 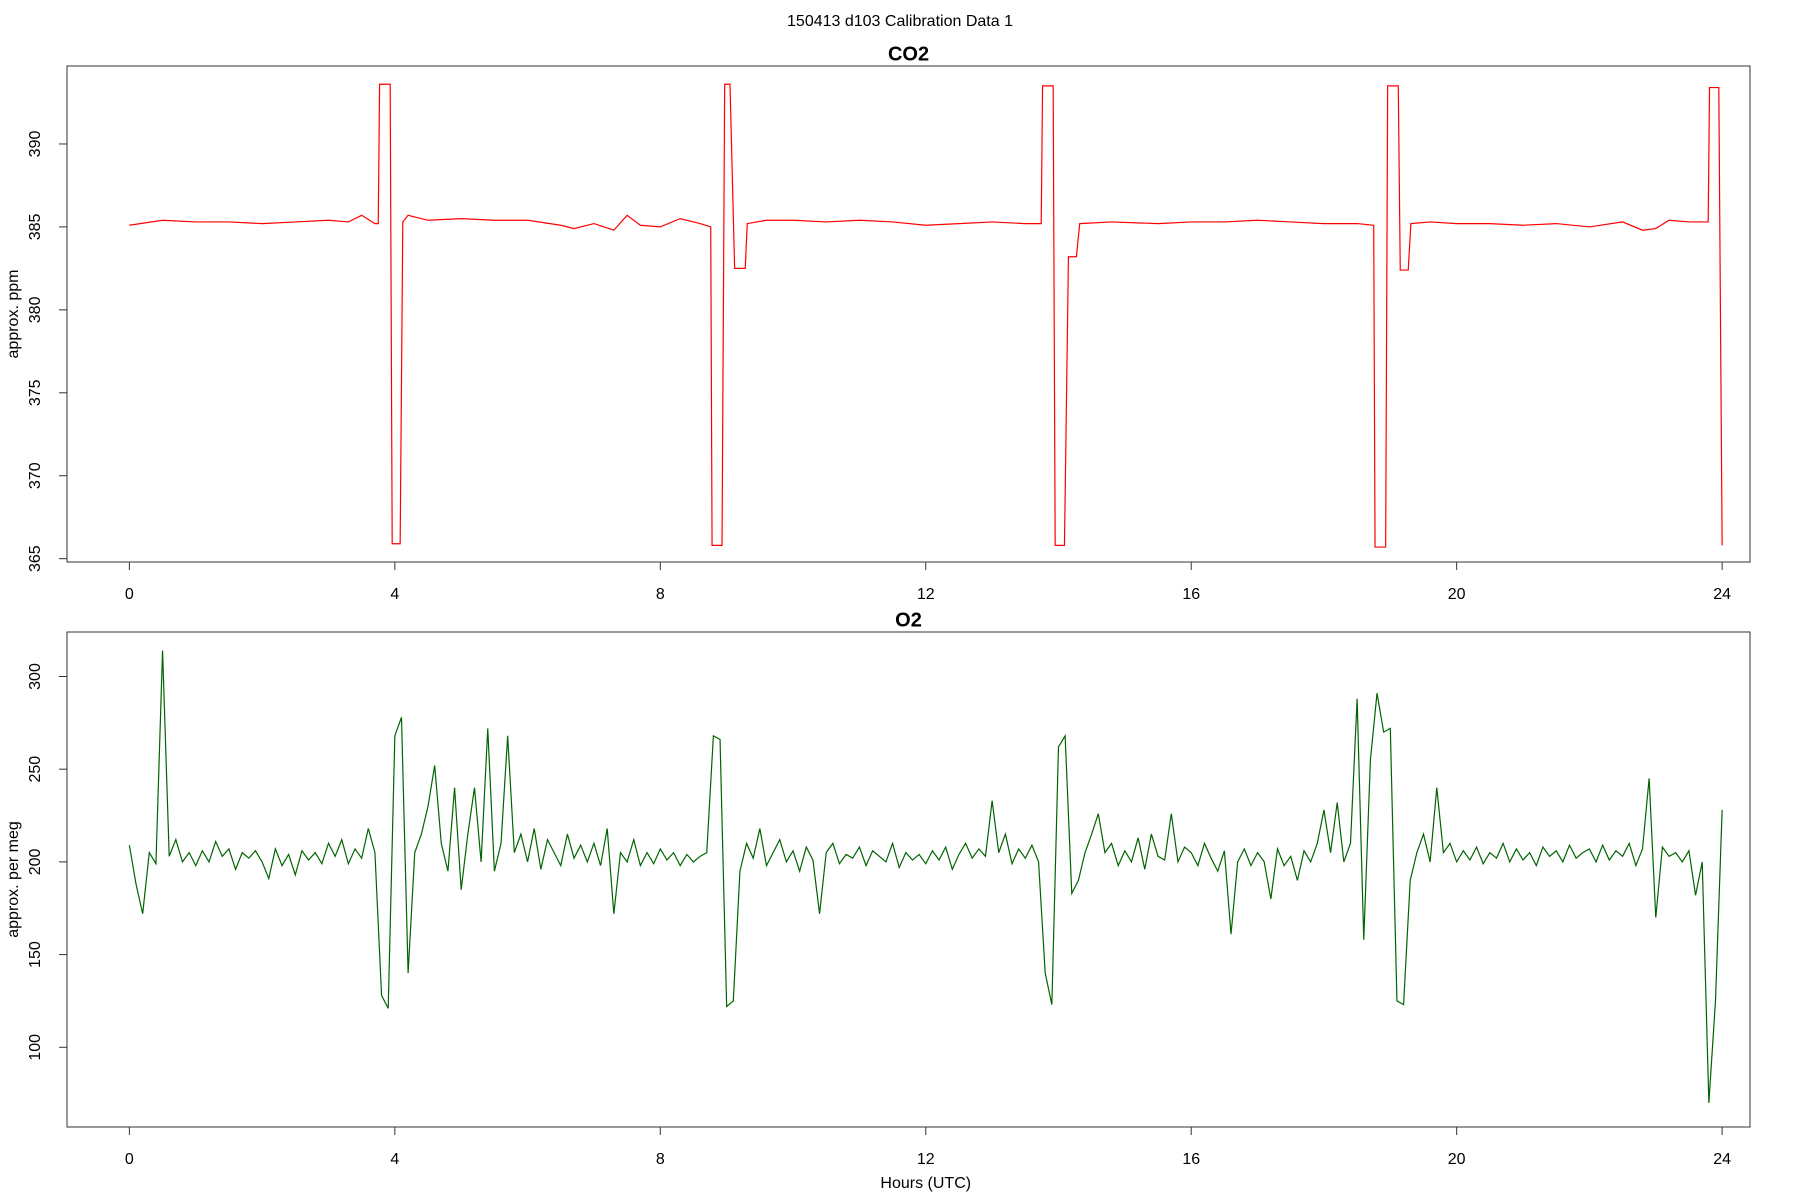 What do you see at coordinates (900, 21) in the screenshot?
I see `page-title: 150413 d103 Calibration Data 1` at bounding box center [900, 21].